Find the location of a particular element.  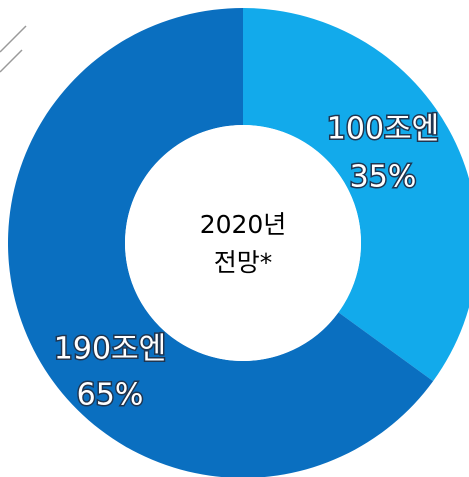

category-label: 190조엔 is located at coordinates (110, 349).